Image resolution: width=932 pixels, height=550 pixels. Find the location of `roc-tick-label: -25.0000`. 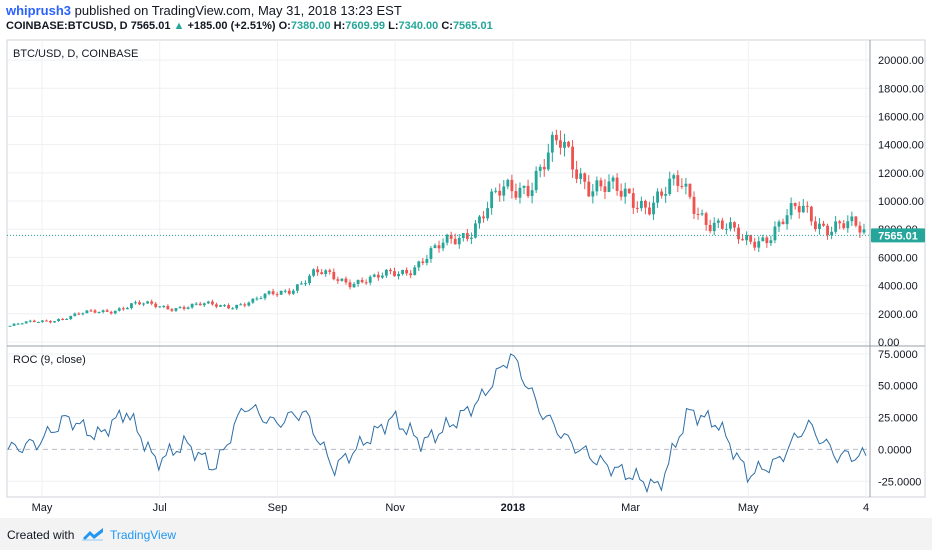

roc-tick-label: -25.0000 is located at coordinates (899, 482).